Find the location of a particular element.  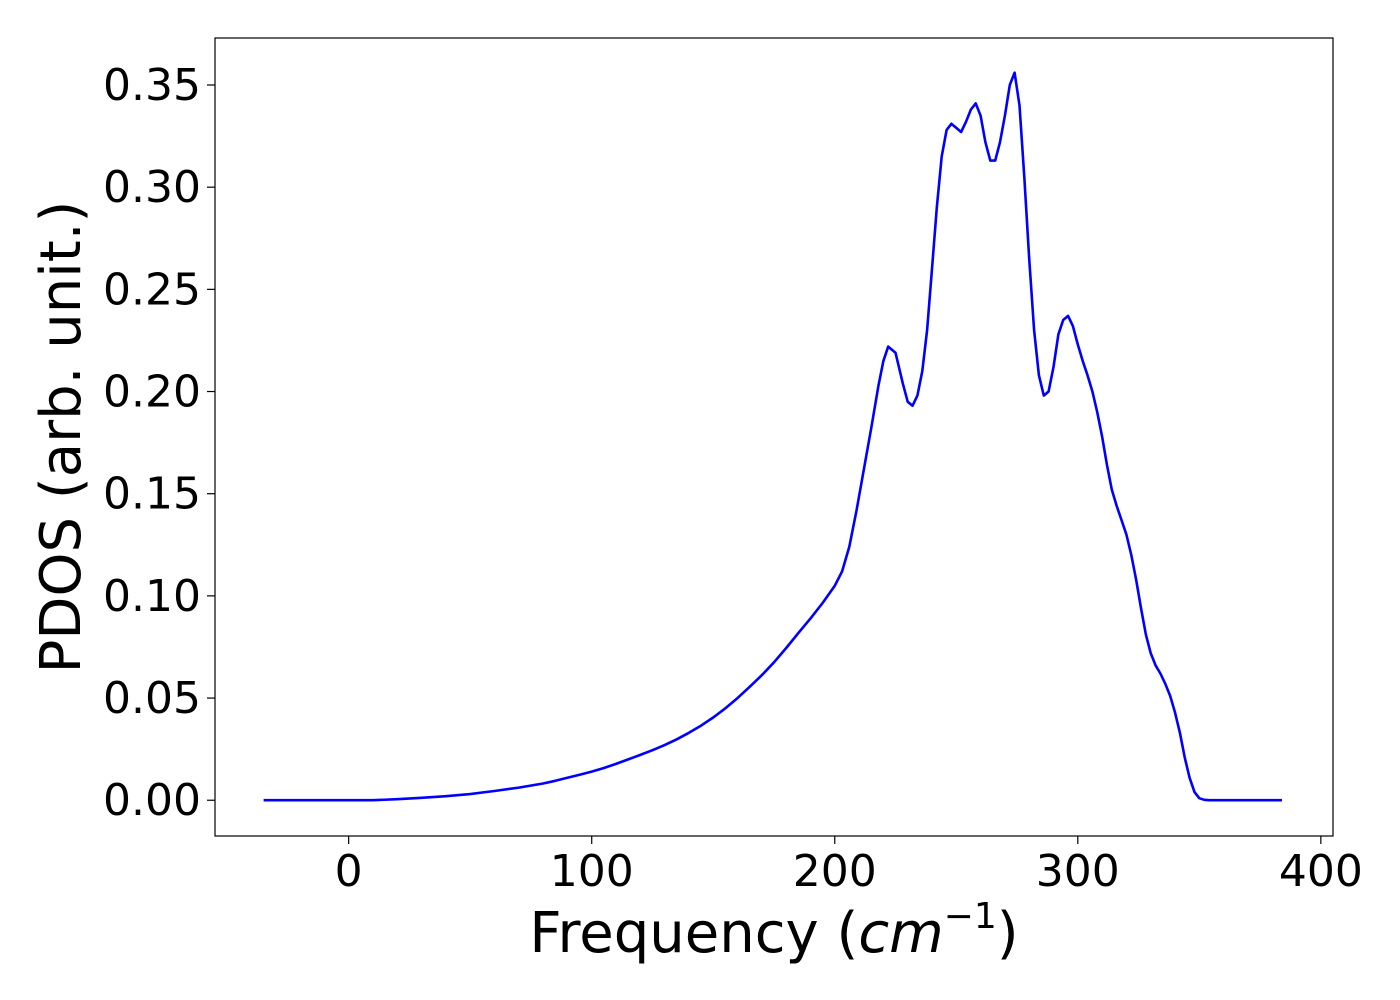

x-tick-label: 200 is located at coordinates (835, 871).